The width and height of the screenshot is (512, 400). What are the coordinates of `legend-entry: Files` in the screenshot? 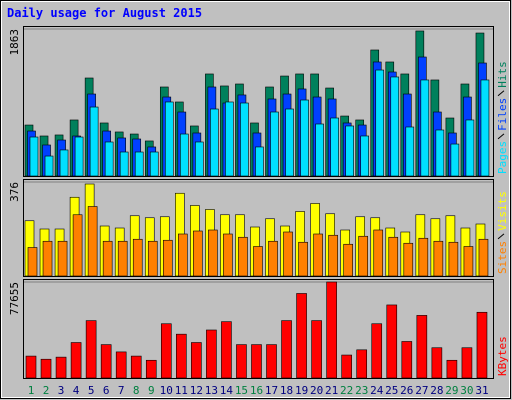 It's located at (502, 114).